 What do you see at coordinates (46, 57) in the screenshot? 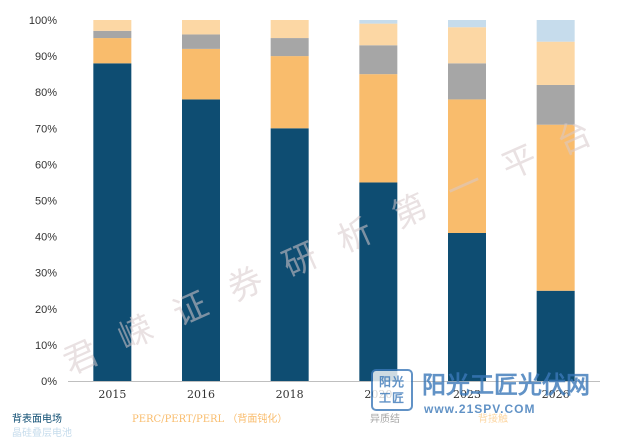
I see `y-tick-label: 90%` at bounding box center [46, 57].